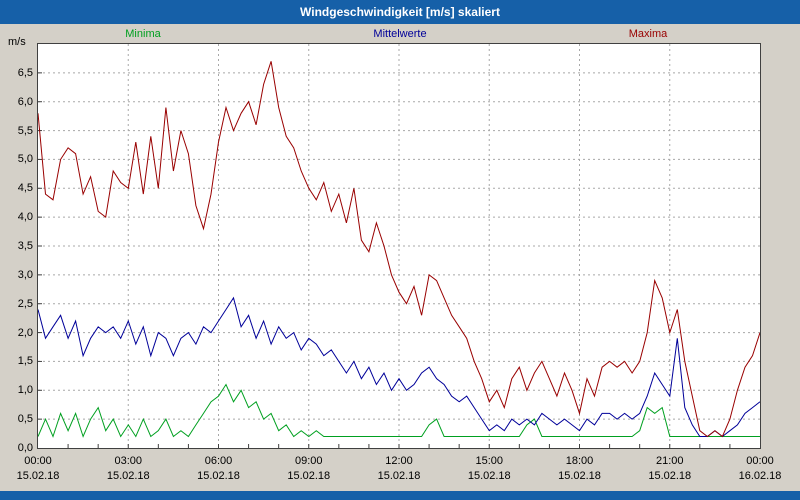 The height and width of the screenshot is (500, 800). I want to click on x-tick-date: 16.02.18, so click(760, 476).